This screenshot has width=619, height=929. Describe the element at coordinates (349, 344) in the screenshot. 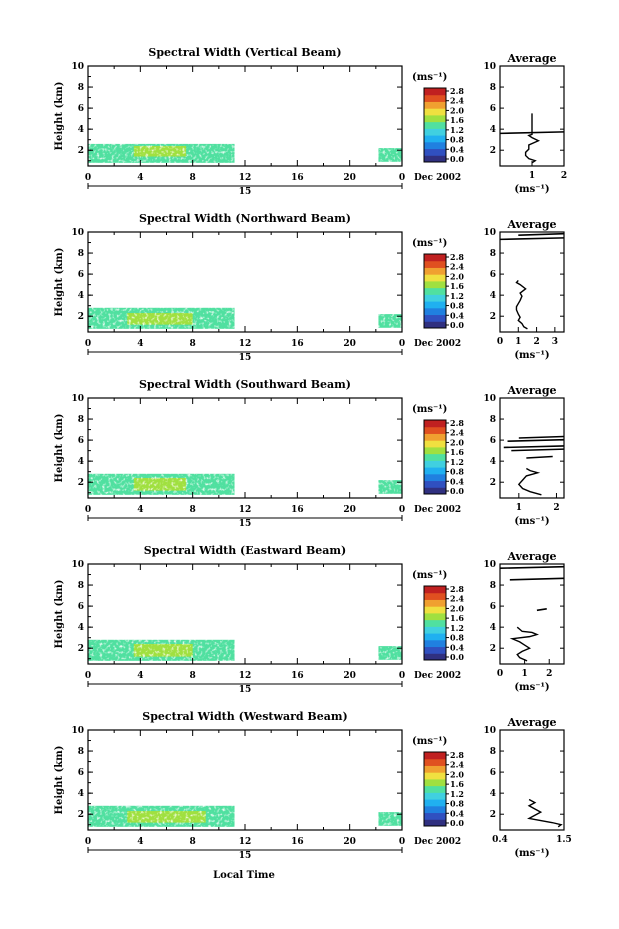

I see `x-tick-label: 20` at that location.